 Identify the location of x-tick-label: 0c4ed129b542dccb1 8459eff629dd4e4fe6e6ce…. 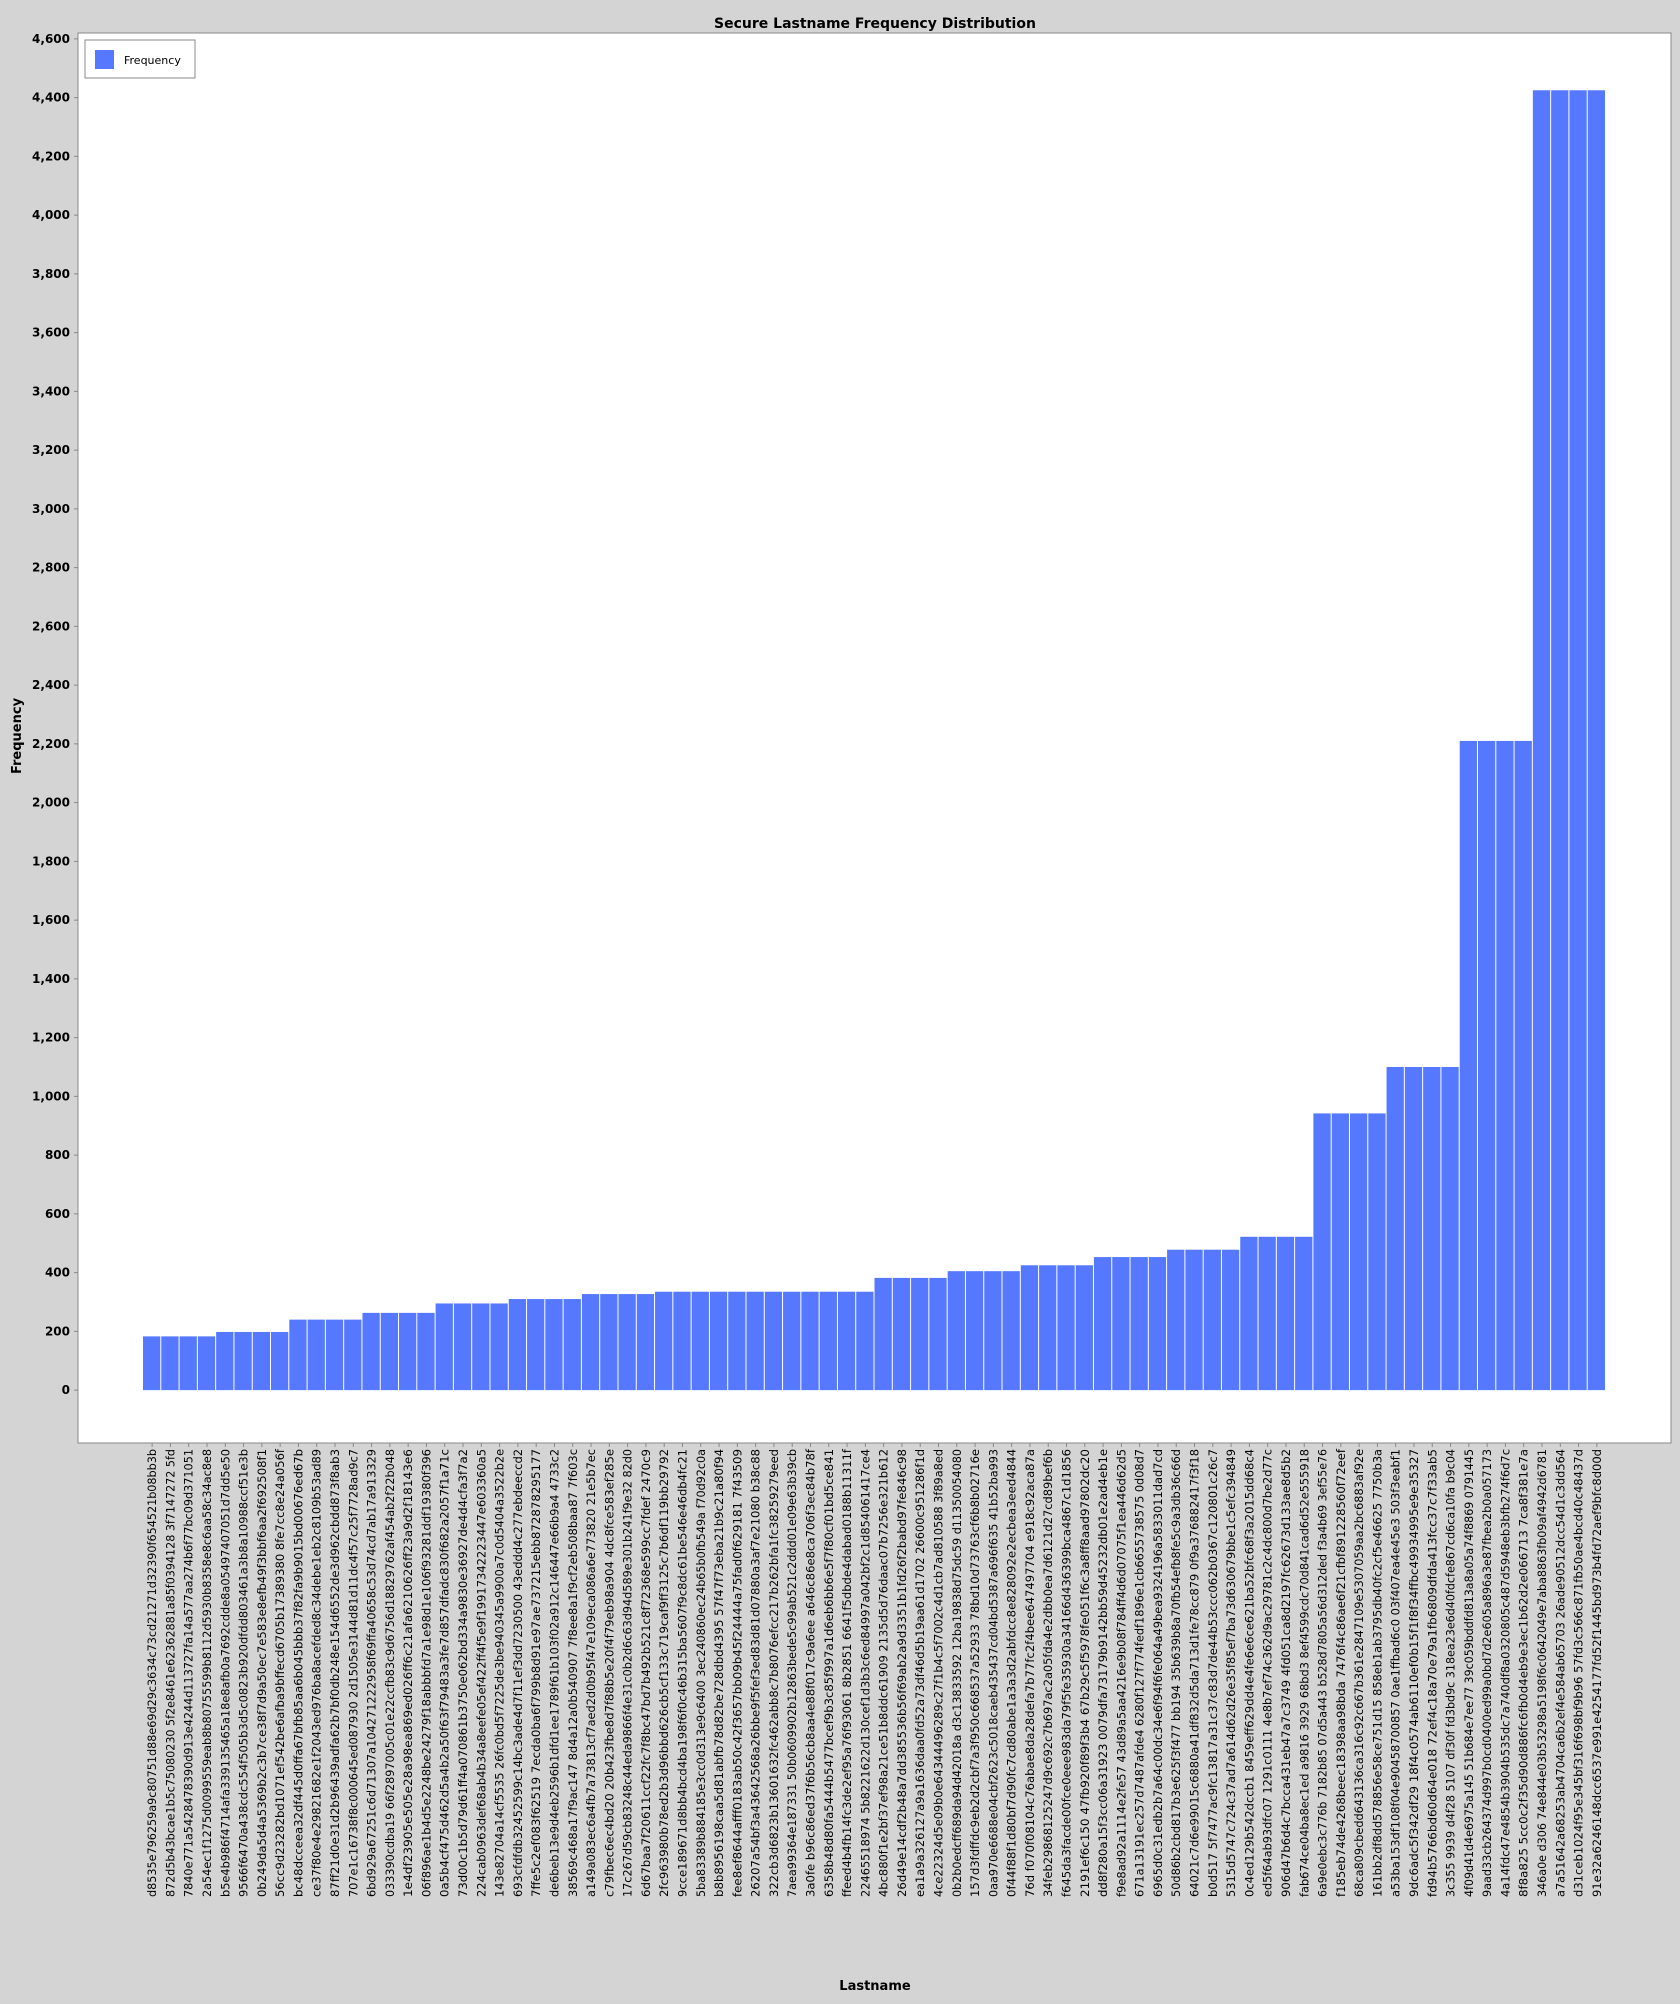
(1249, 1673).